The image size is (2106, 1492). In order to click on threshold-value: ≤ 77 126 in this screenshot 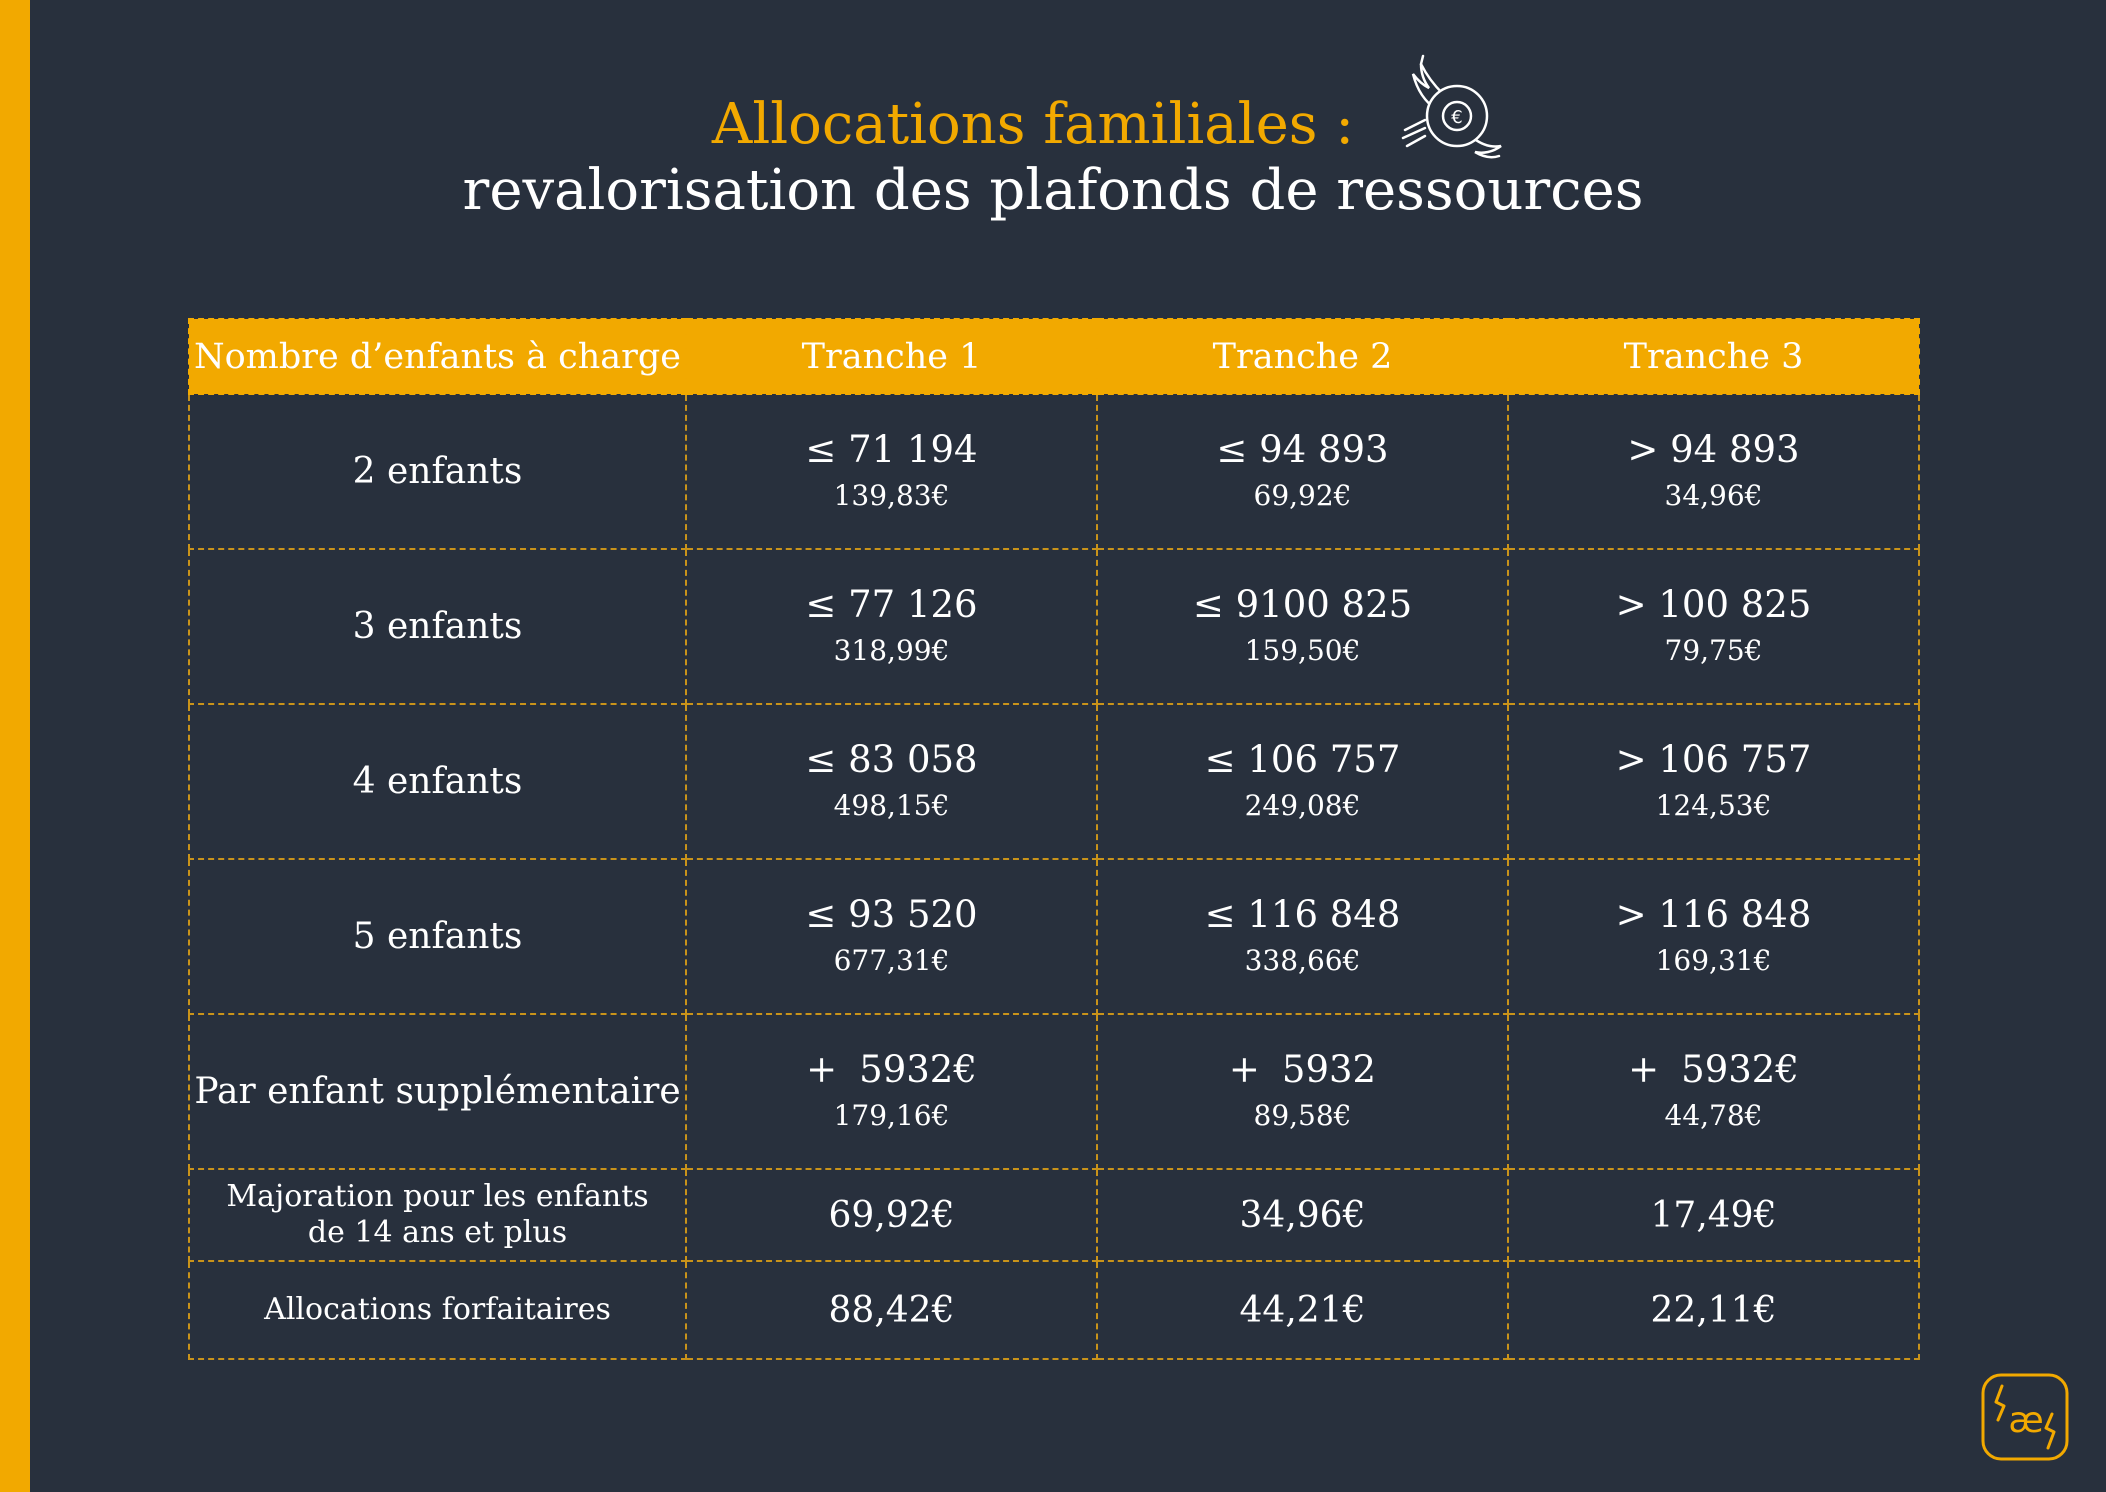, I will do `click(891, 604)`.